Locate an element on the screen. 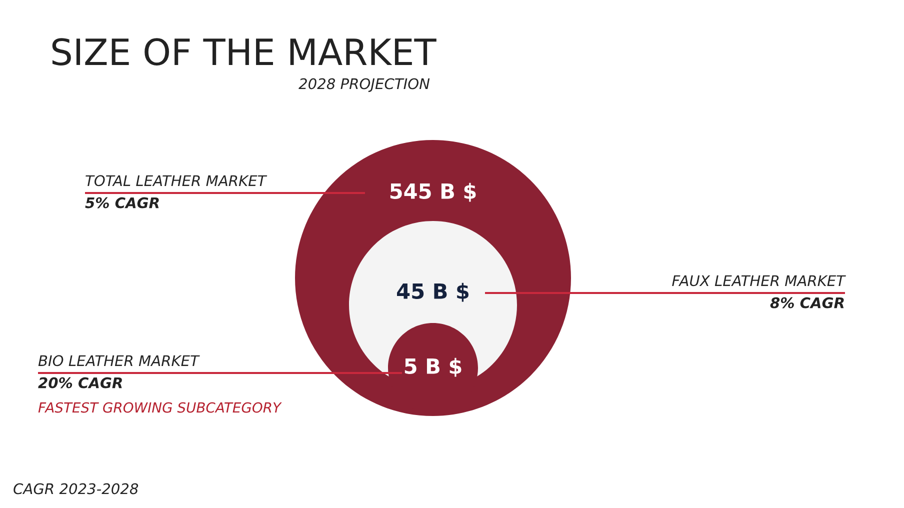 This screenshot has width=904, height=508. text: 5% CAGR is located at coordinates (122, 202).